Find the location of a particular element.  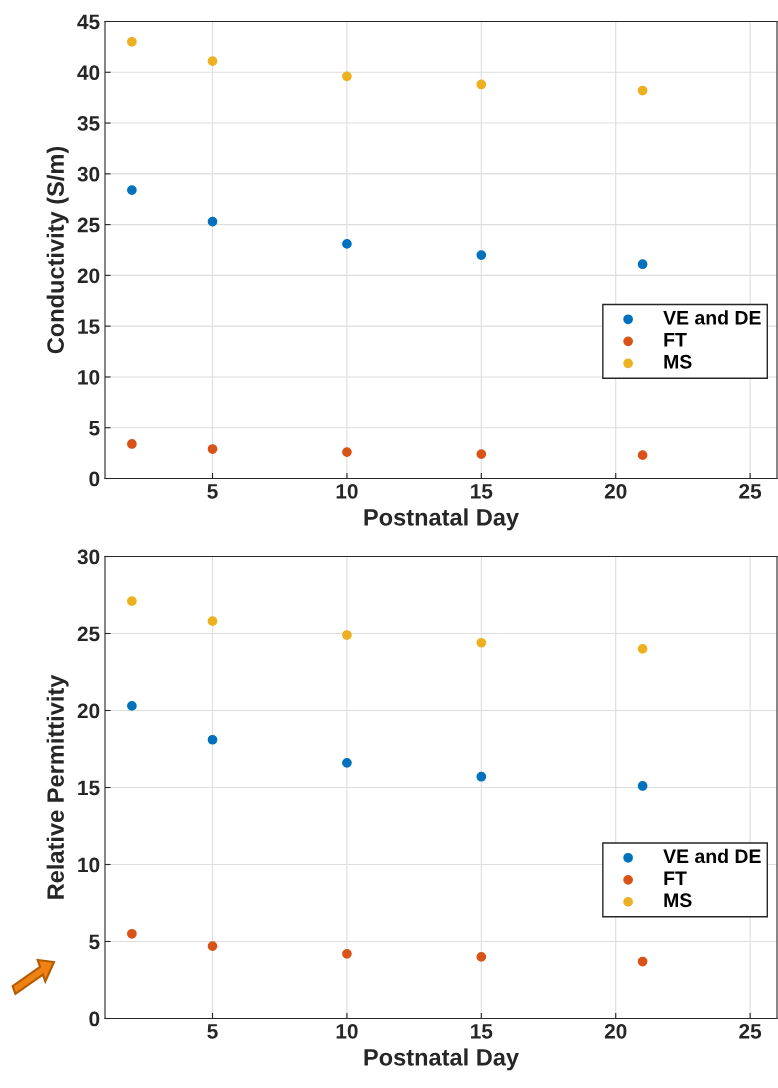

y-tick-label: 35 is located at coordinates (88, 123).